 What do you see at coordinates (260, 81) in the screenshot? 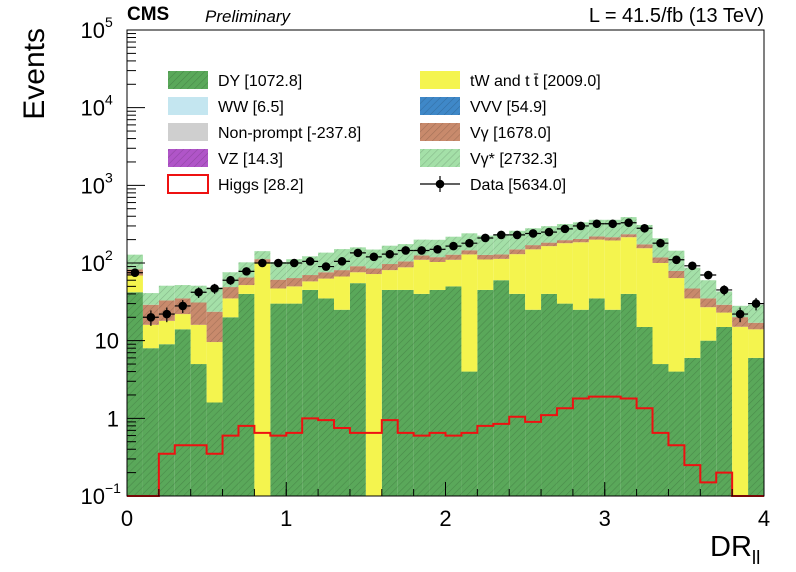
I see `legend-label-0: DY [1072.8]` at bounding box center [260, 81].